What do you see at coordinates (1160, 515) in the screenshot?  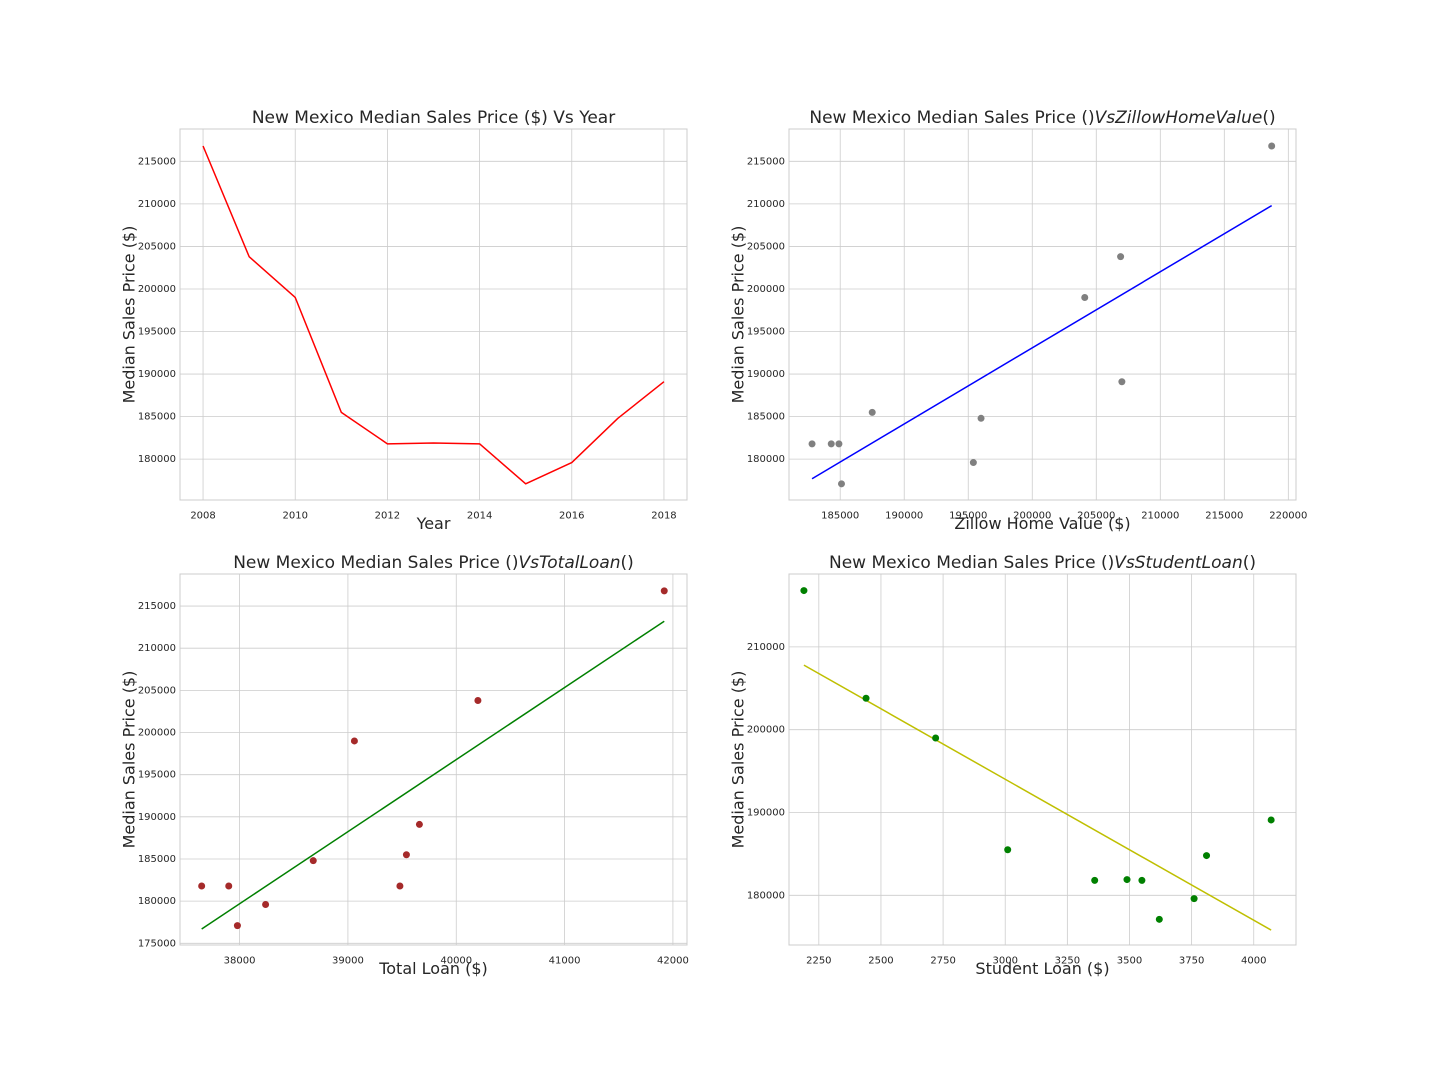 I see `x-tick-label: 210000` at bounding box center [1160, 515].